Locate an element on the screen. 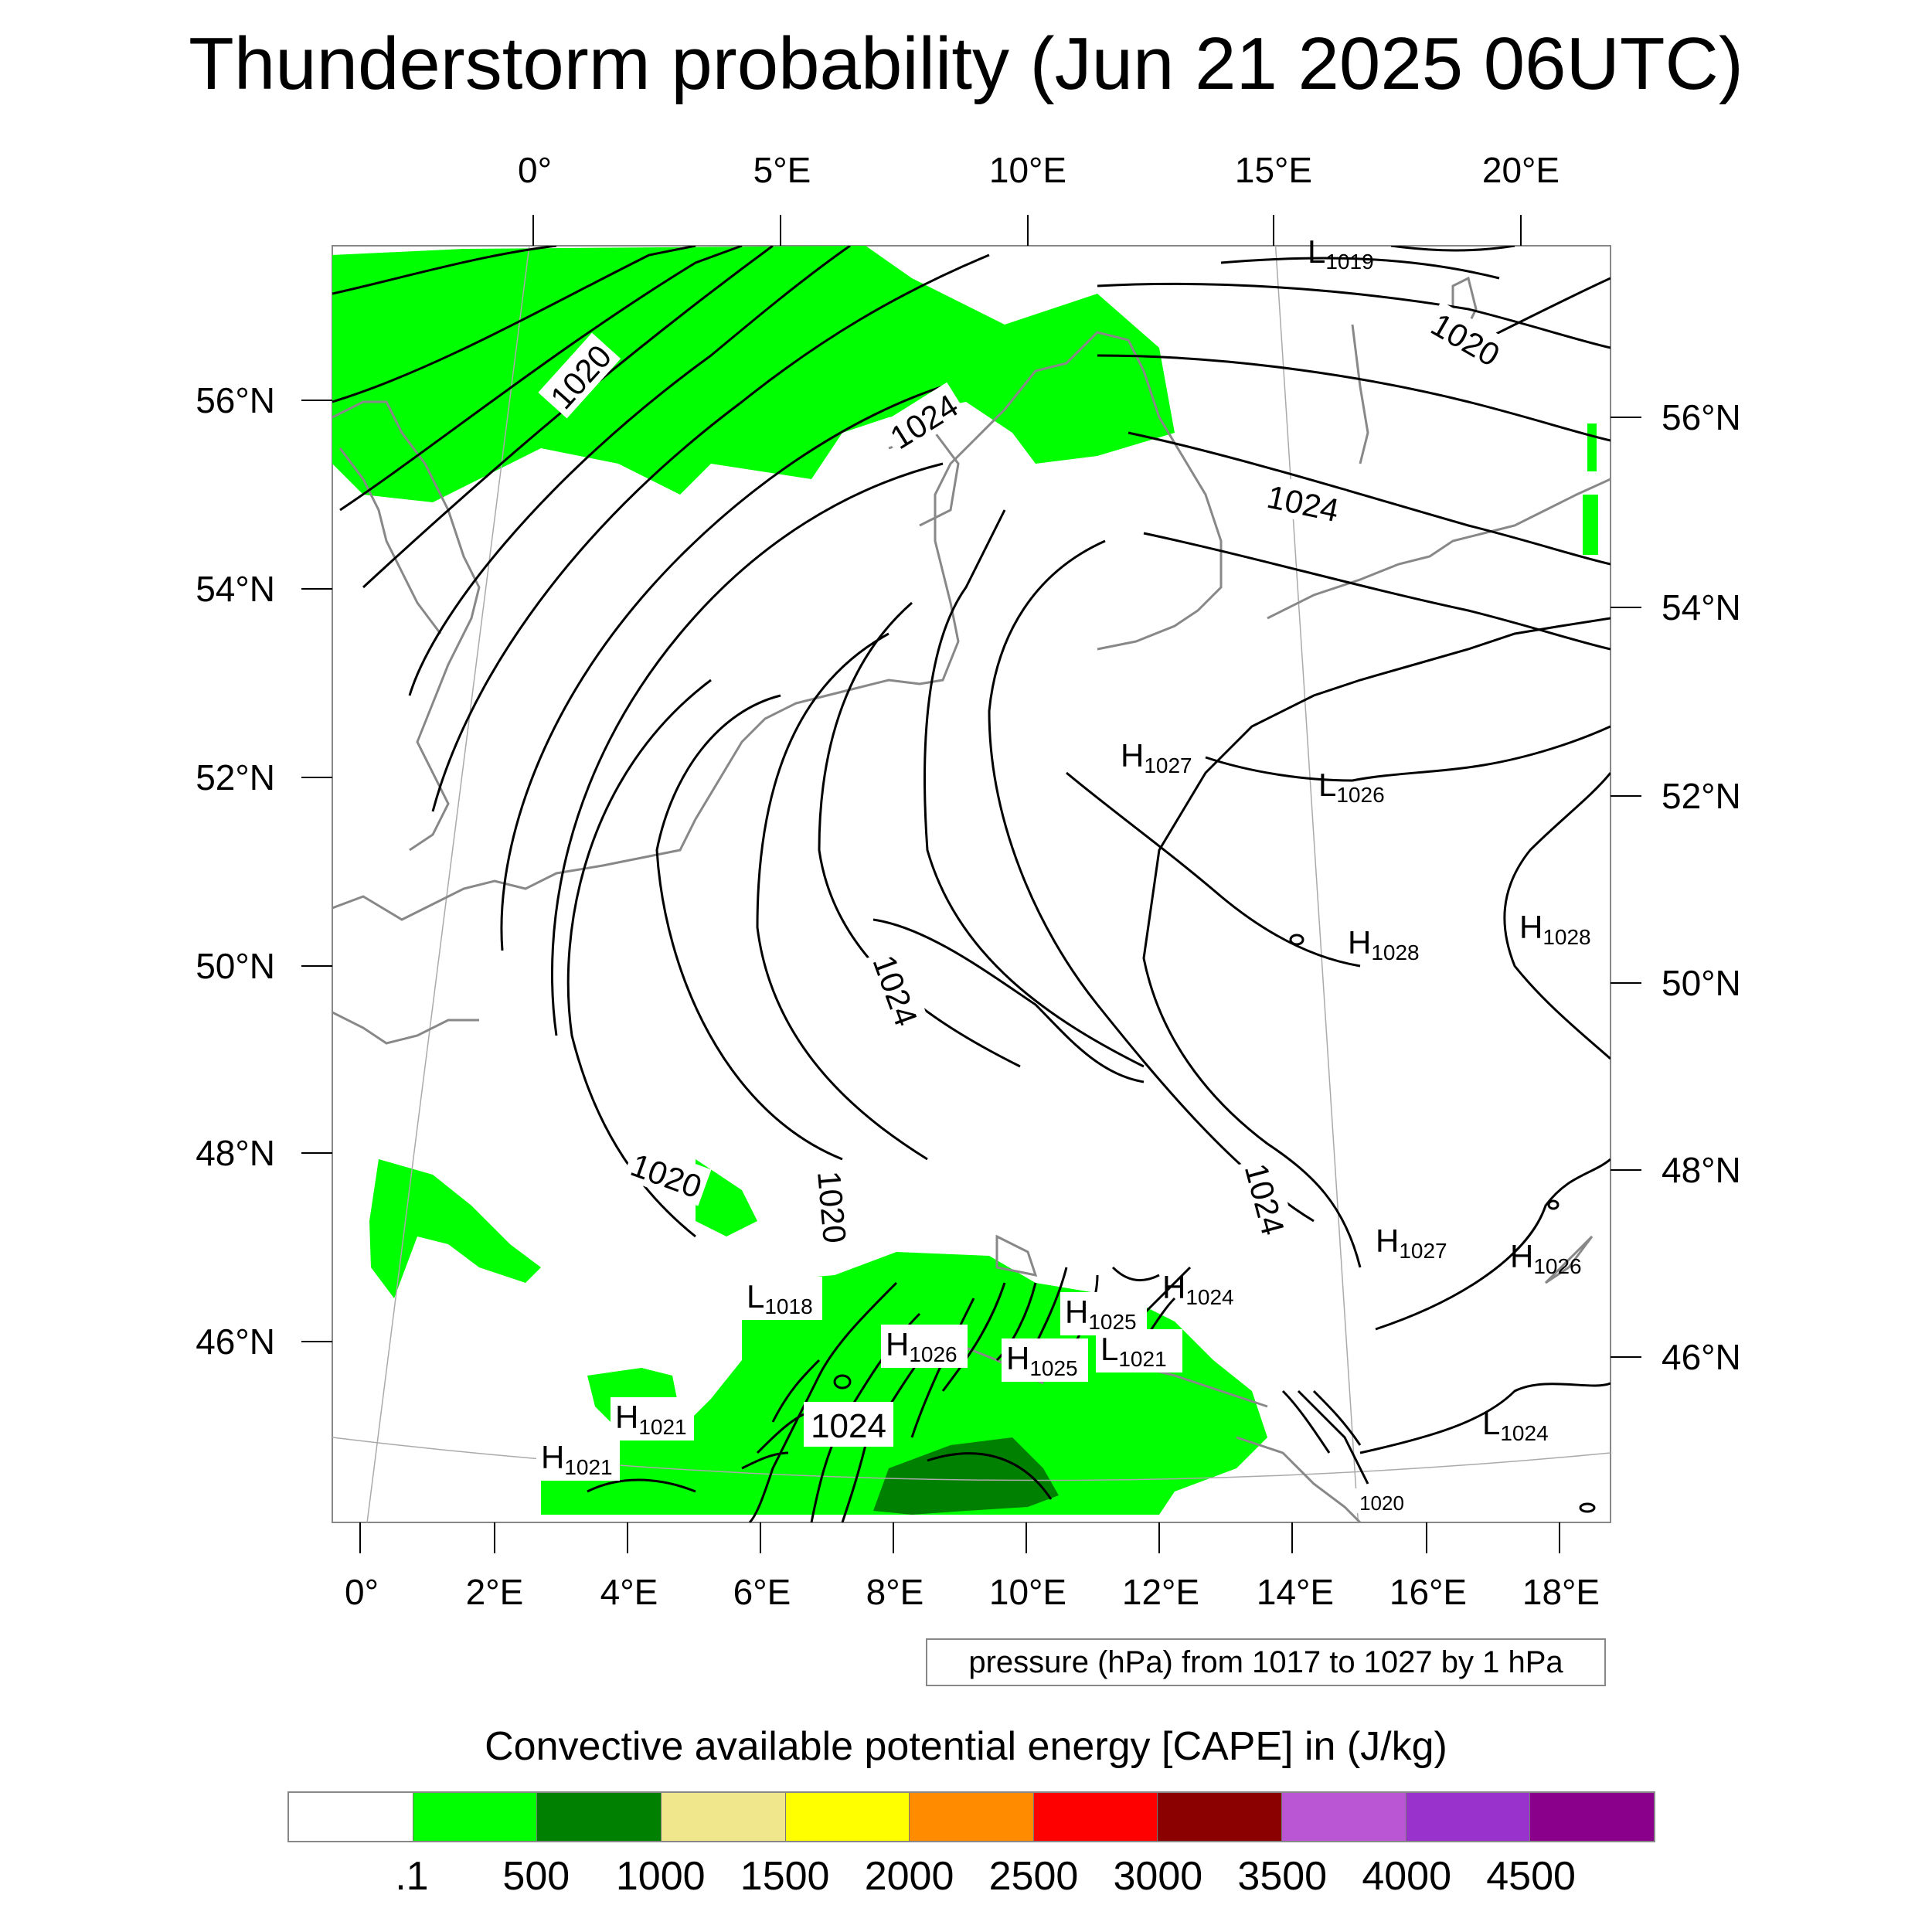 This screenshot has width=1932, height=1932. colorbar-label: 4000 is located at coordinates (1407, 1877).